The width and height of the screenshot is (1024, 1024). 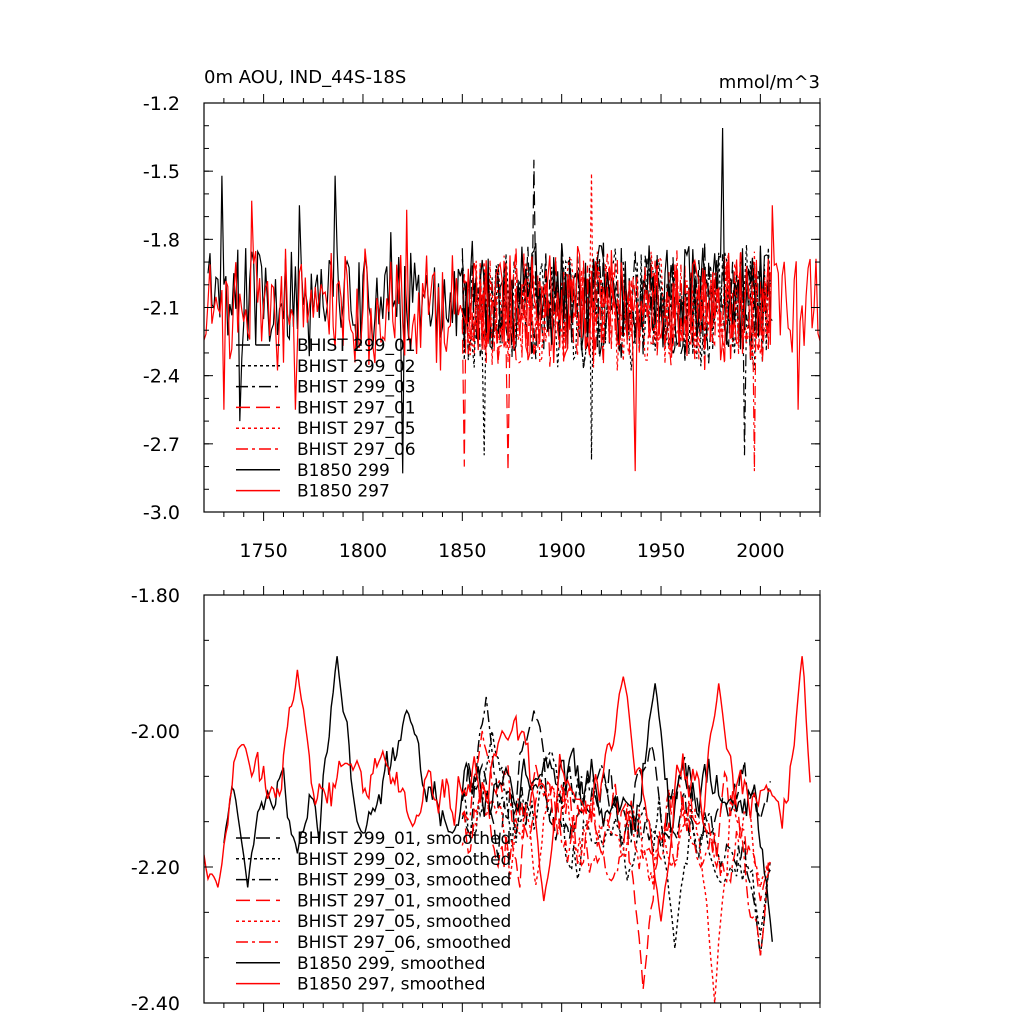 What do you see at coordinates (404, 860) in the screenshot?
I see `legend-label: BHIST 299_02, smoothed` at bounding box center [404, 860].